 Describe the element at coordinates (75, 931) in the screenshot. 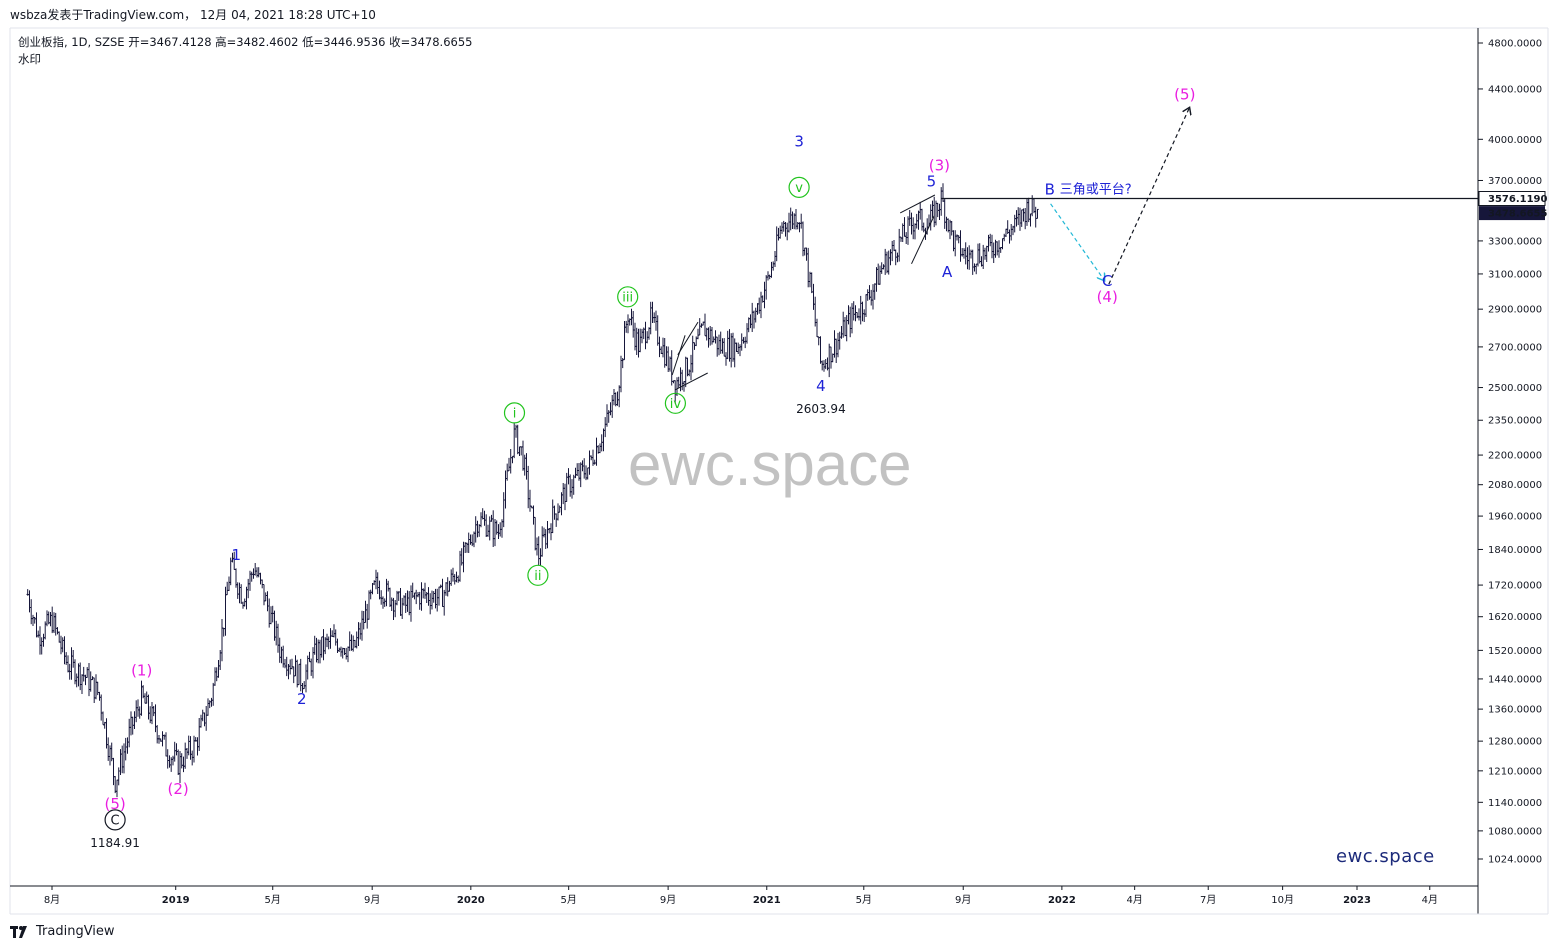

I see `tradingview-logo-text: TradingView` at that location.